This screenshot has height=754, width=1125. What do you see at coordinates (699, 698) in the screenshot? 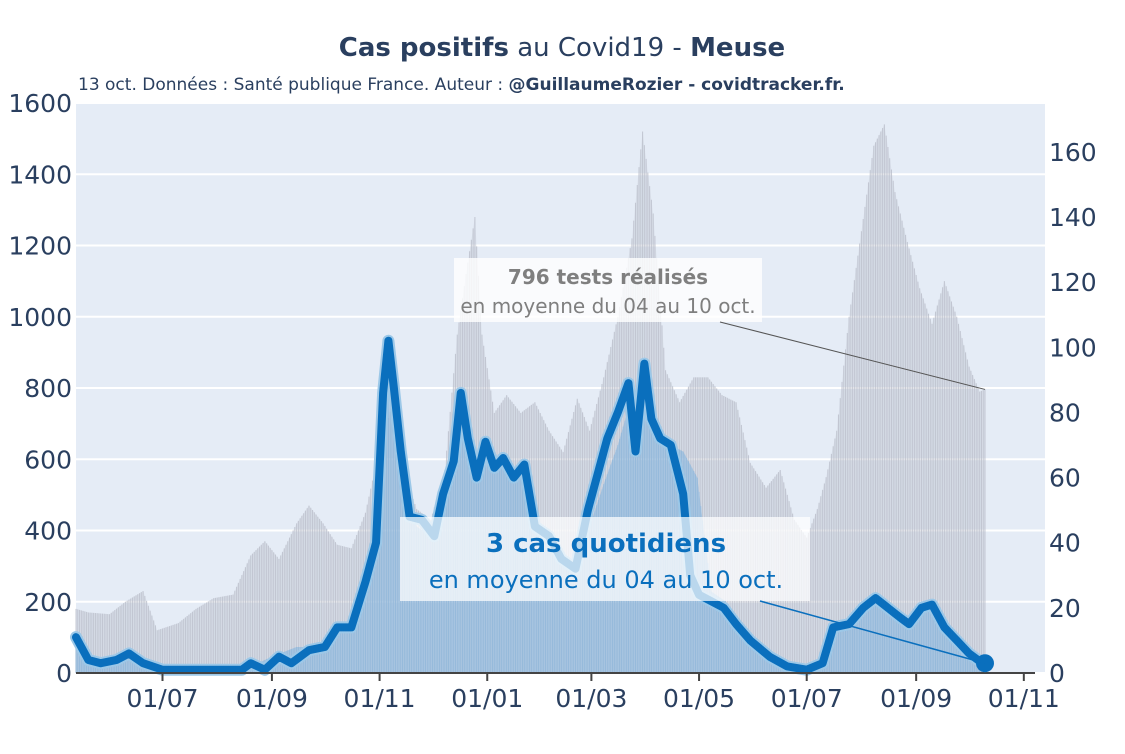
I see `x-tick-label: 01/05` at bounding box center [699, 698].